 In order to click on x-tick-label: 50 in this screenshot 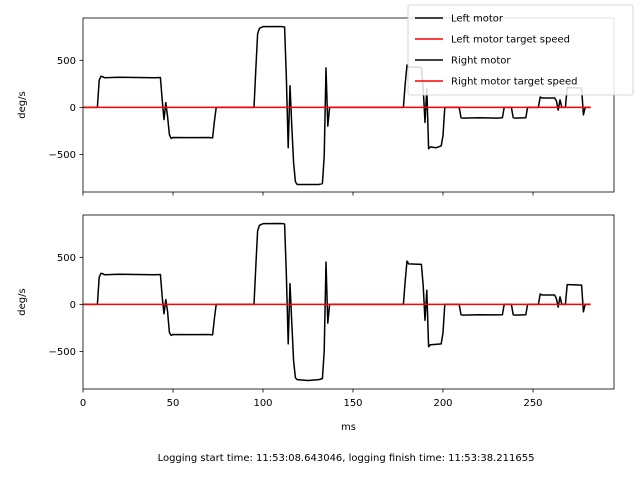, I will do `click(173, 403)`.